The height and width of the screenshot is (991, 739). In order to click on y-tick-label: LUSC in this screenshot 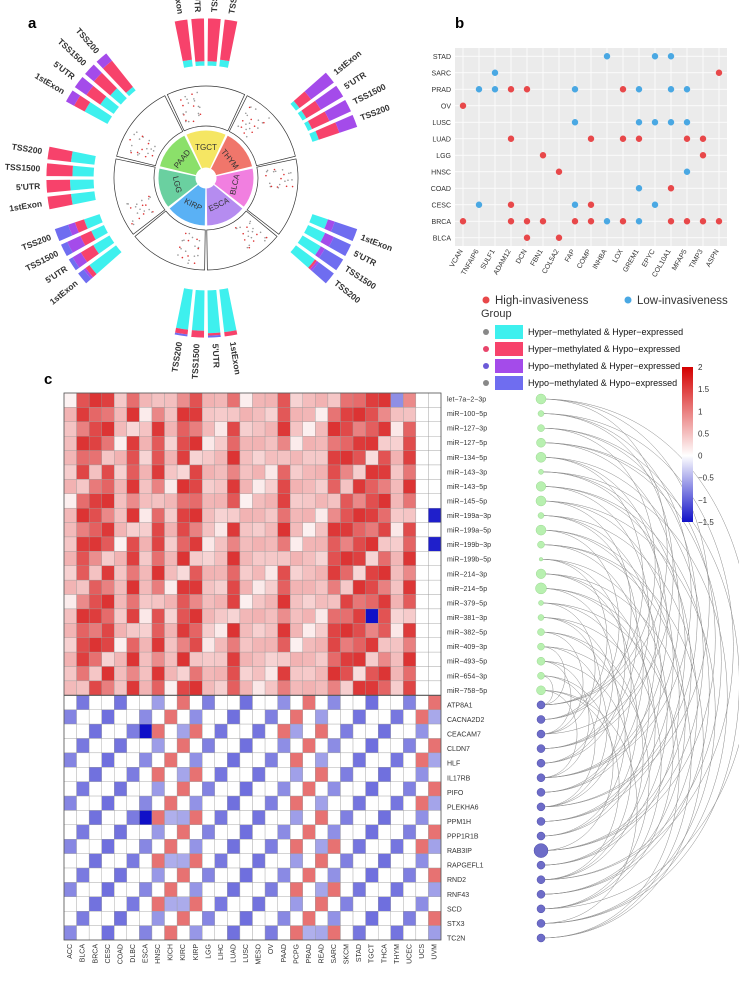, I will do `click(441, 123)`.